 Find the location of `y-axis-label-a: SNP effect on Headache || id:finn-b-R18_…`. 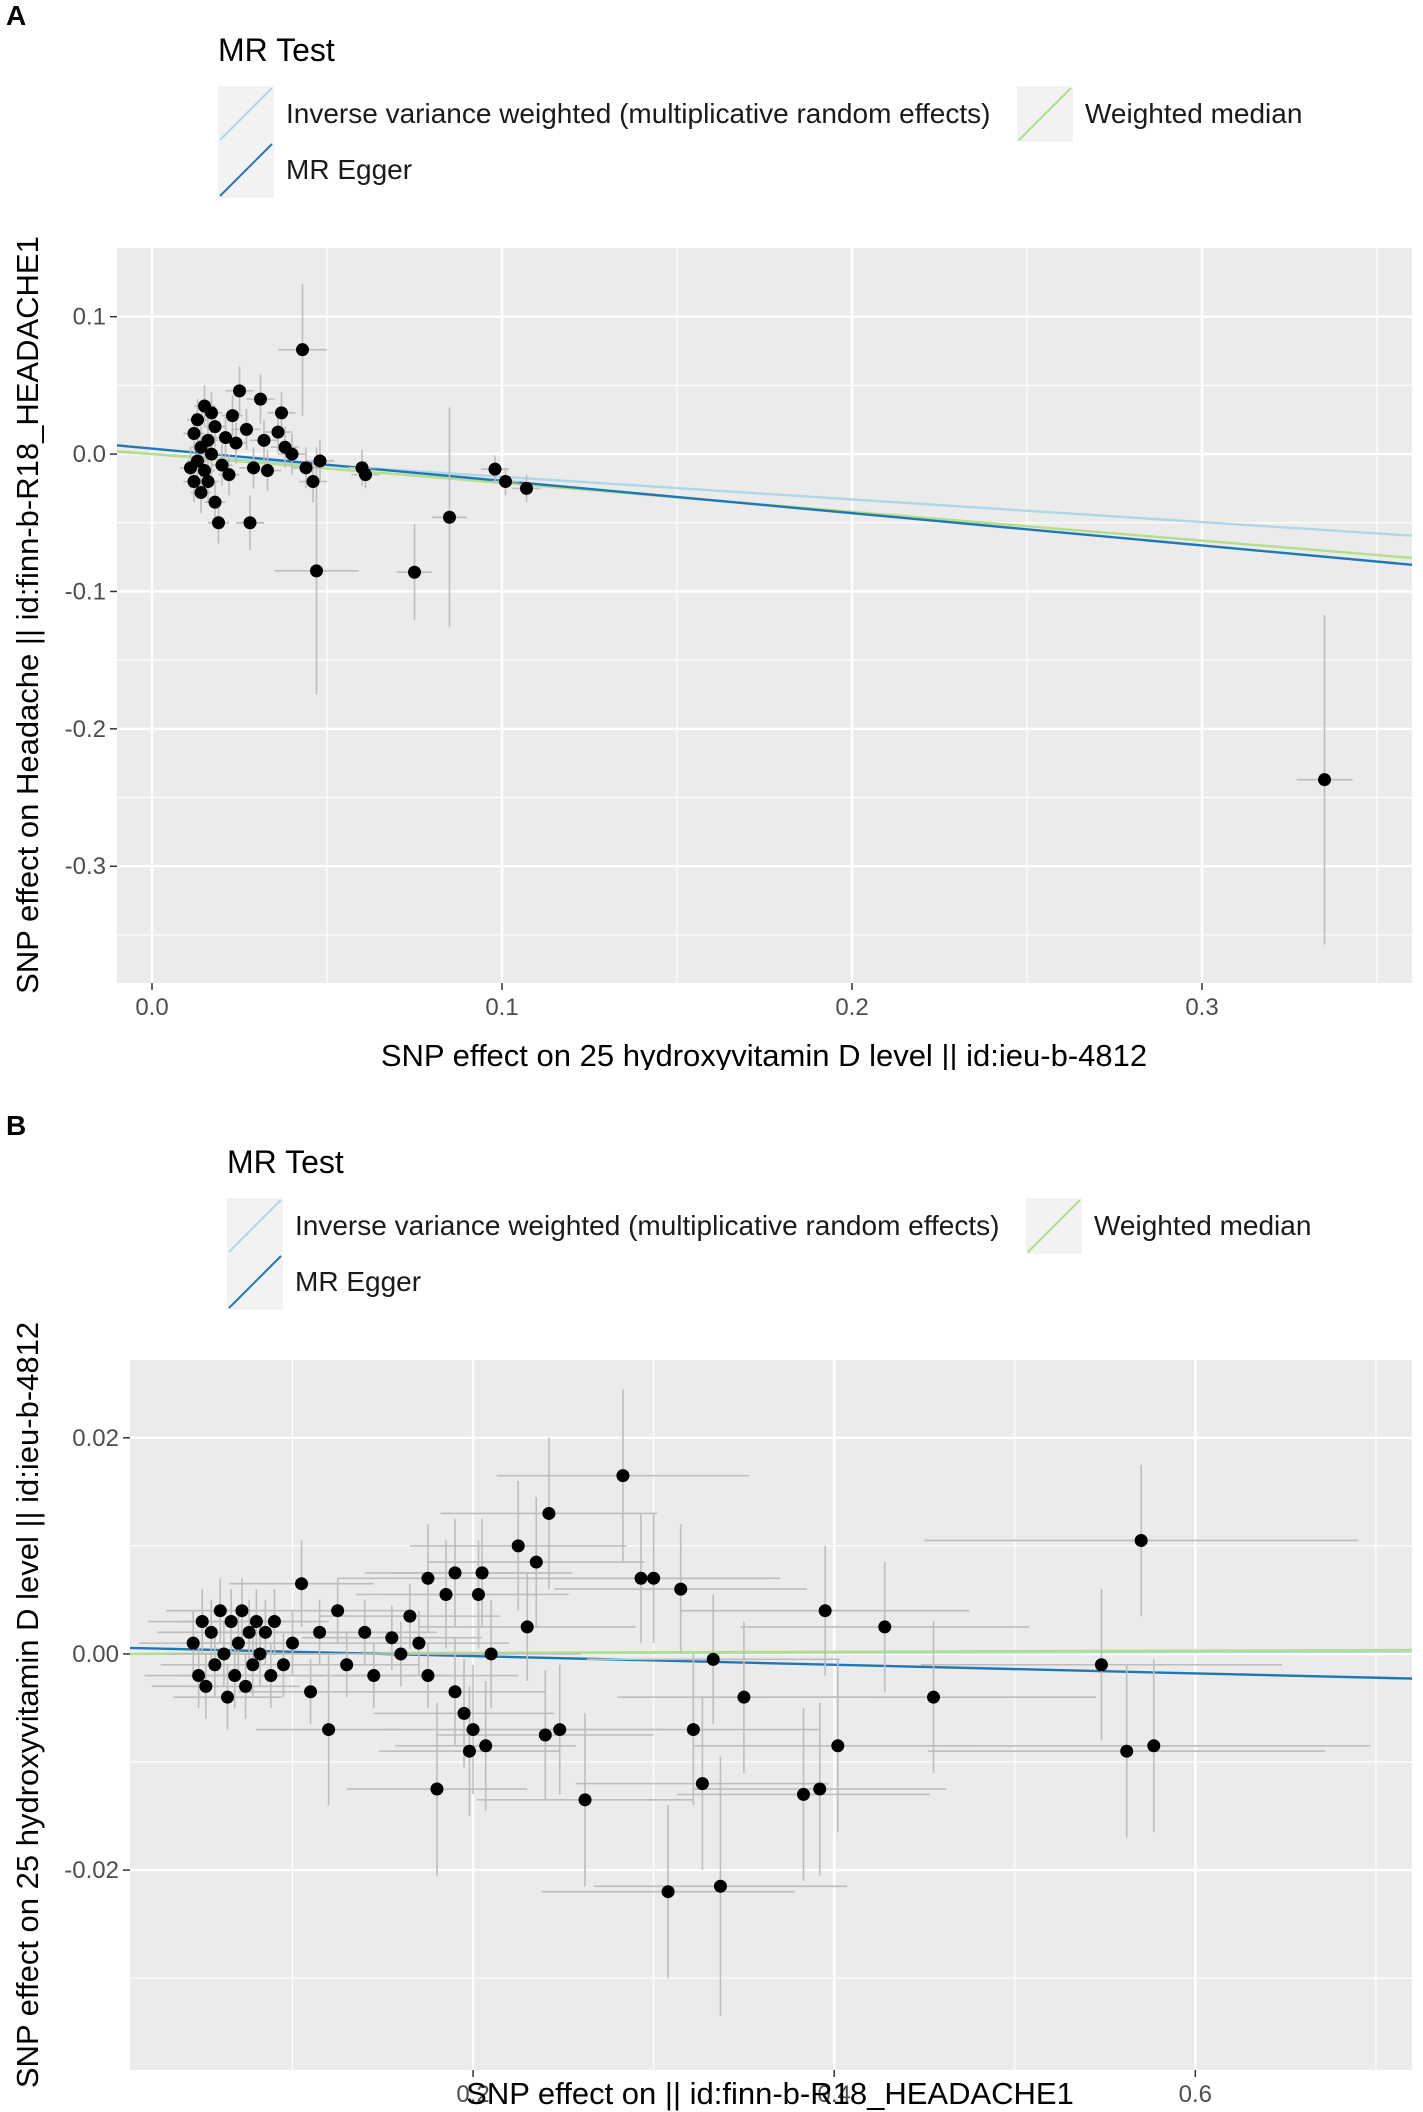

y-axis-label-a: SNP effect on Headache || id:finn-b-R18_… is located at coordinates (27, 615).